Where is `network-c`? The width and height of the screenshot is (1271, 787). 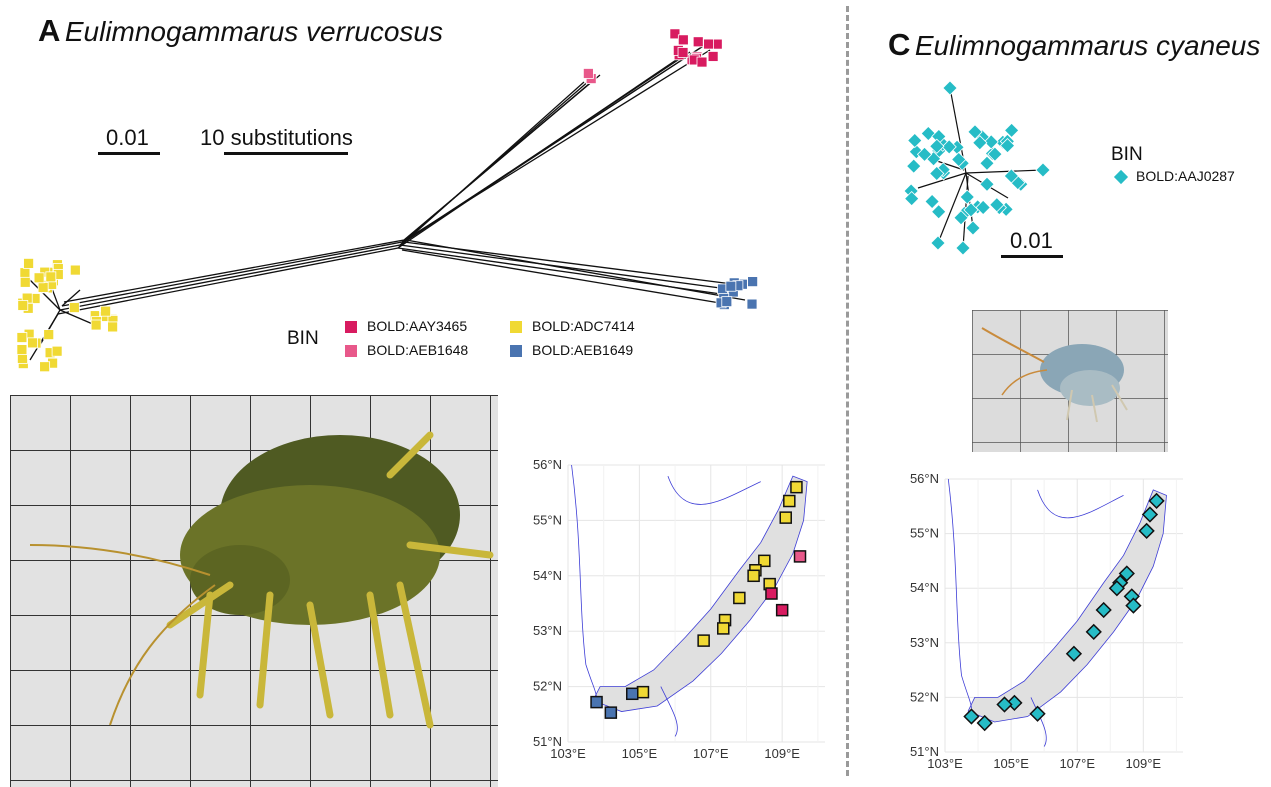
network-c is located at coordinates (977, 168).